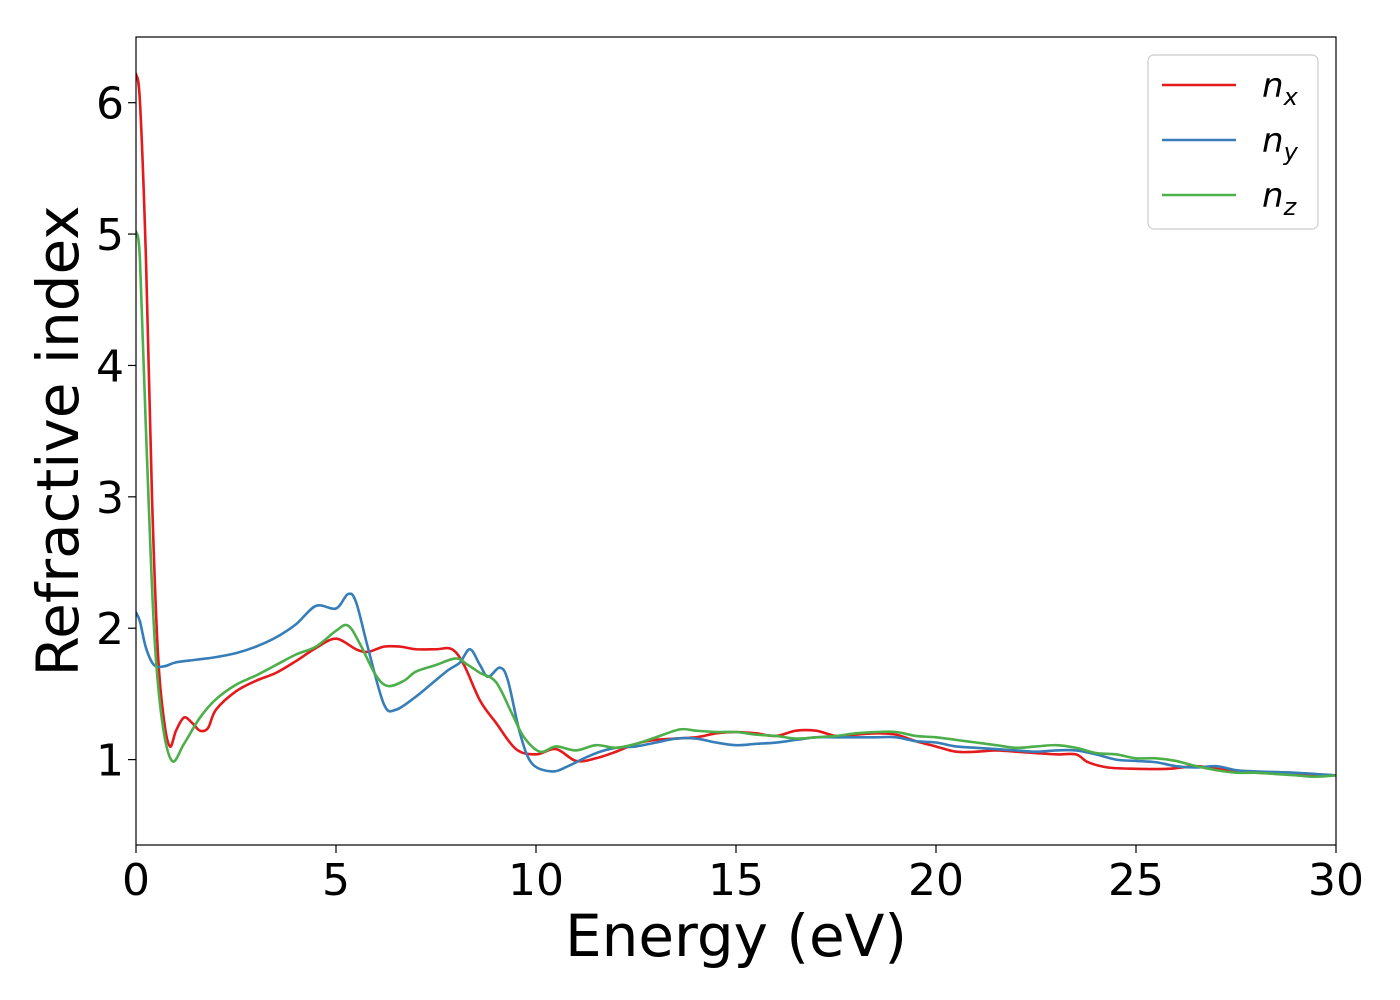  Describe the element at coordinates (1230, 143) in the screenshot. I see `legend-item-ny: ny` at that location.